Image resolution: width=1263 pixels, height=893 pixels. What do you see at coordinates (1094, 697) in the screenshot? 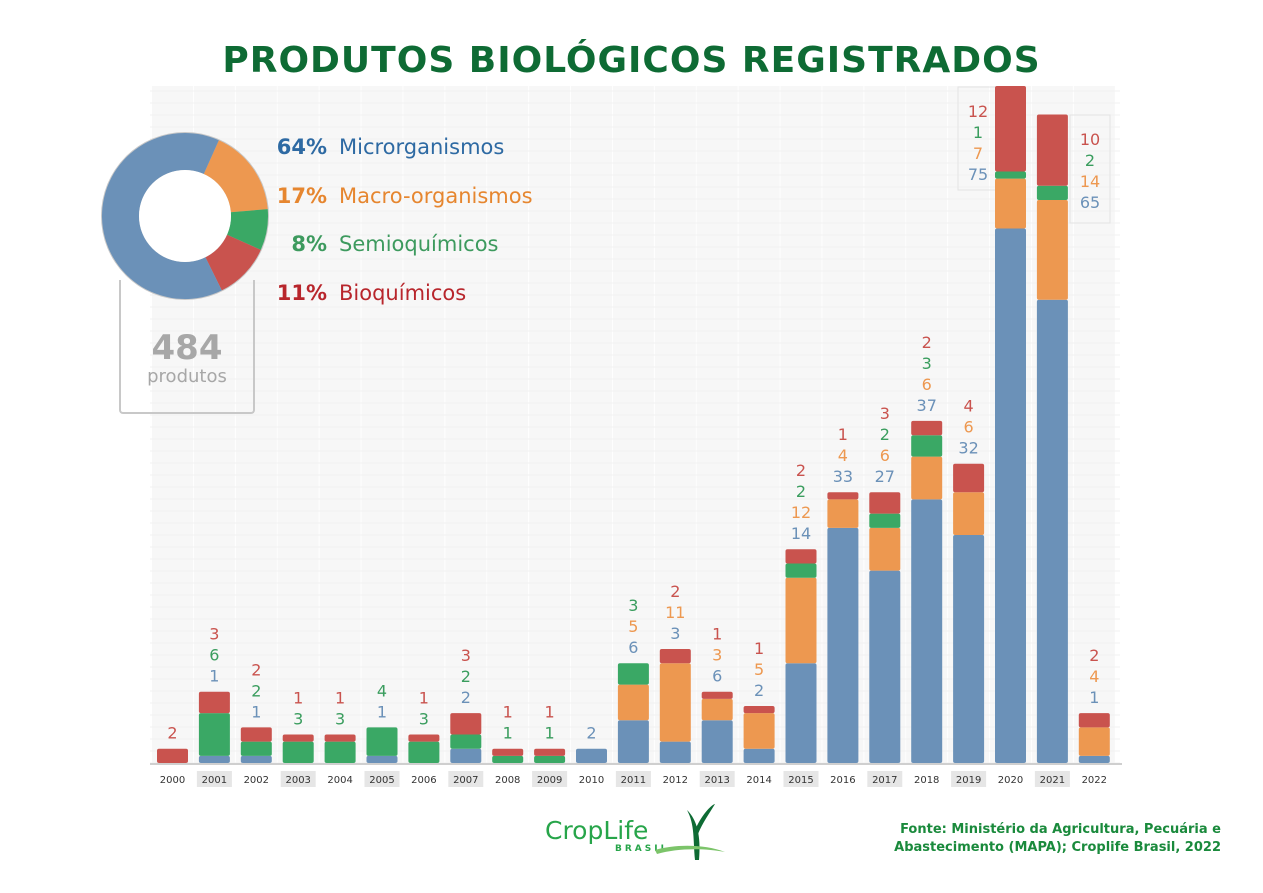
I see `data-label-2022-microrganismos: 1` at bounding box center [1094, 697].